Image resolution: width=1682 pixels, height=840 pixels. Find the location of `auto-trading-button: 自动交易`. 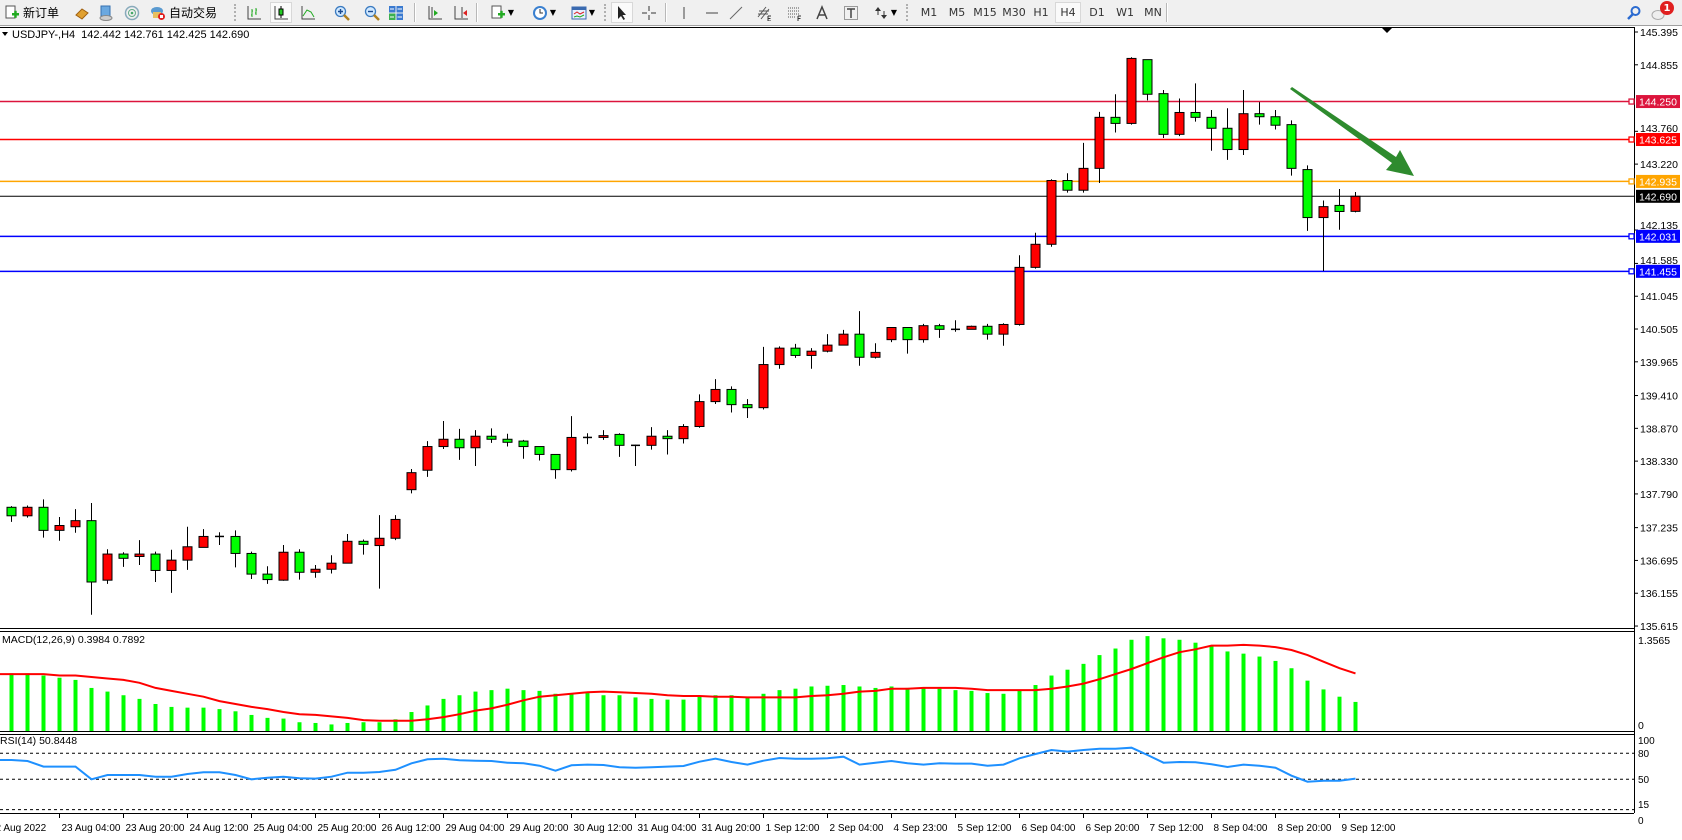

auto-trading-button: 自动交易 is located at coordinates (183, 12).